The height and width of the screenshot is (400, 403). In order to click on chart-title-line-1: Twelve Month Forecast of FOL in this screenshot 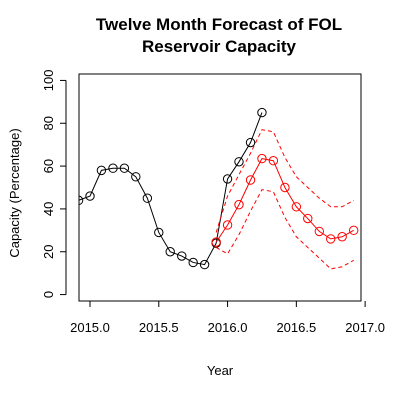, I will do `click(219, 24)`.